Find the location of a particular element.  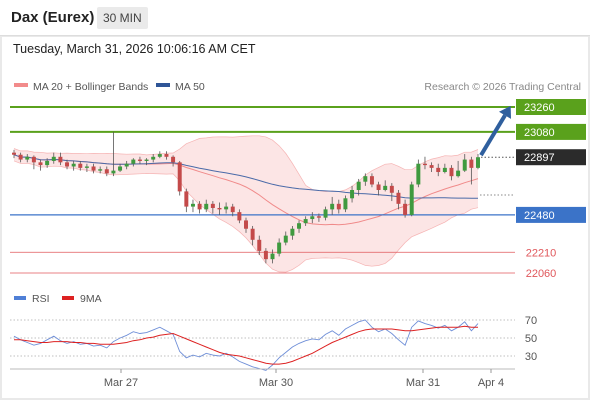

bollinger-upper-band is located at coordinates (246, 163).